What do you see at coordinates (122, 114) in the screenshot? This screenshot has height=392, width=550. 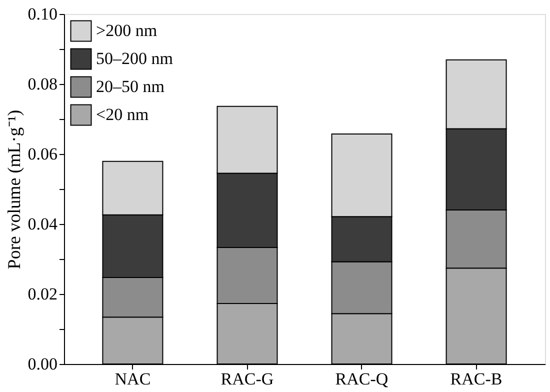 I see `legend-label: <20 nm` at bounding box center [122, 114].